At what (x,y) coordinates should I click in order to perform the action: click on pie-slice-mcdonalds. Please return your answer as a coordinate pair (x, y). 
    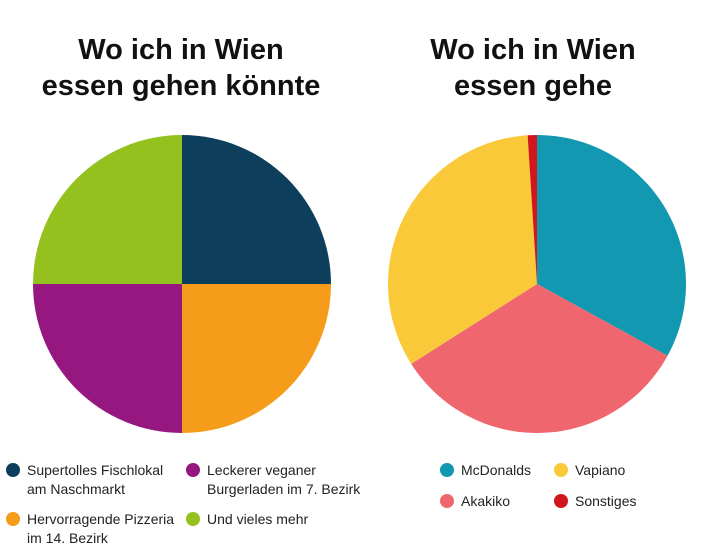
    Looking at the image, I should click on (611, 245).